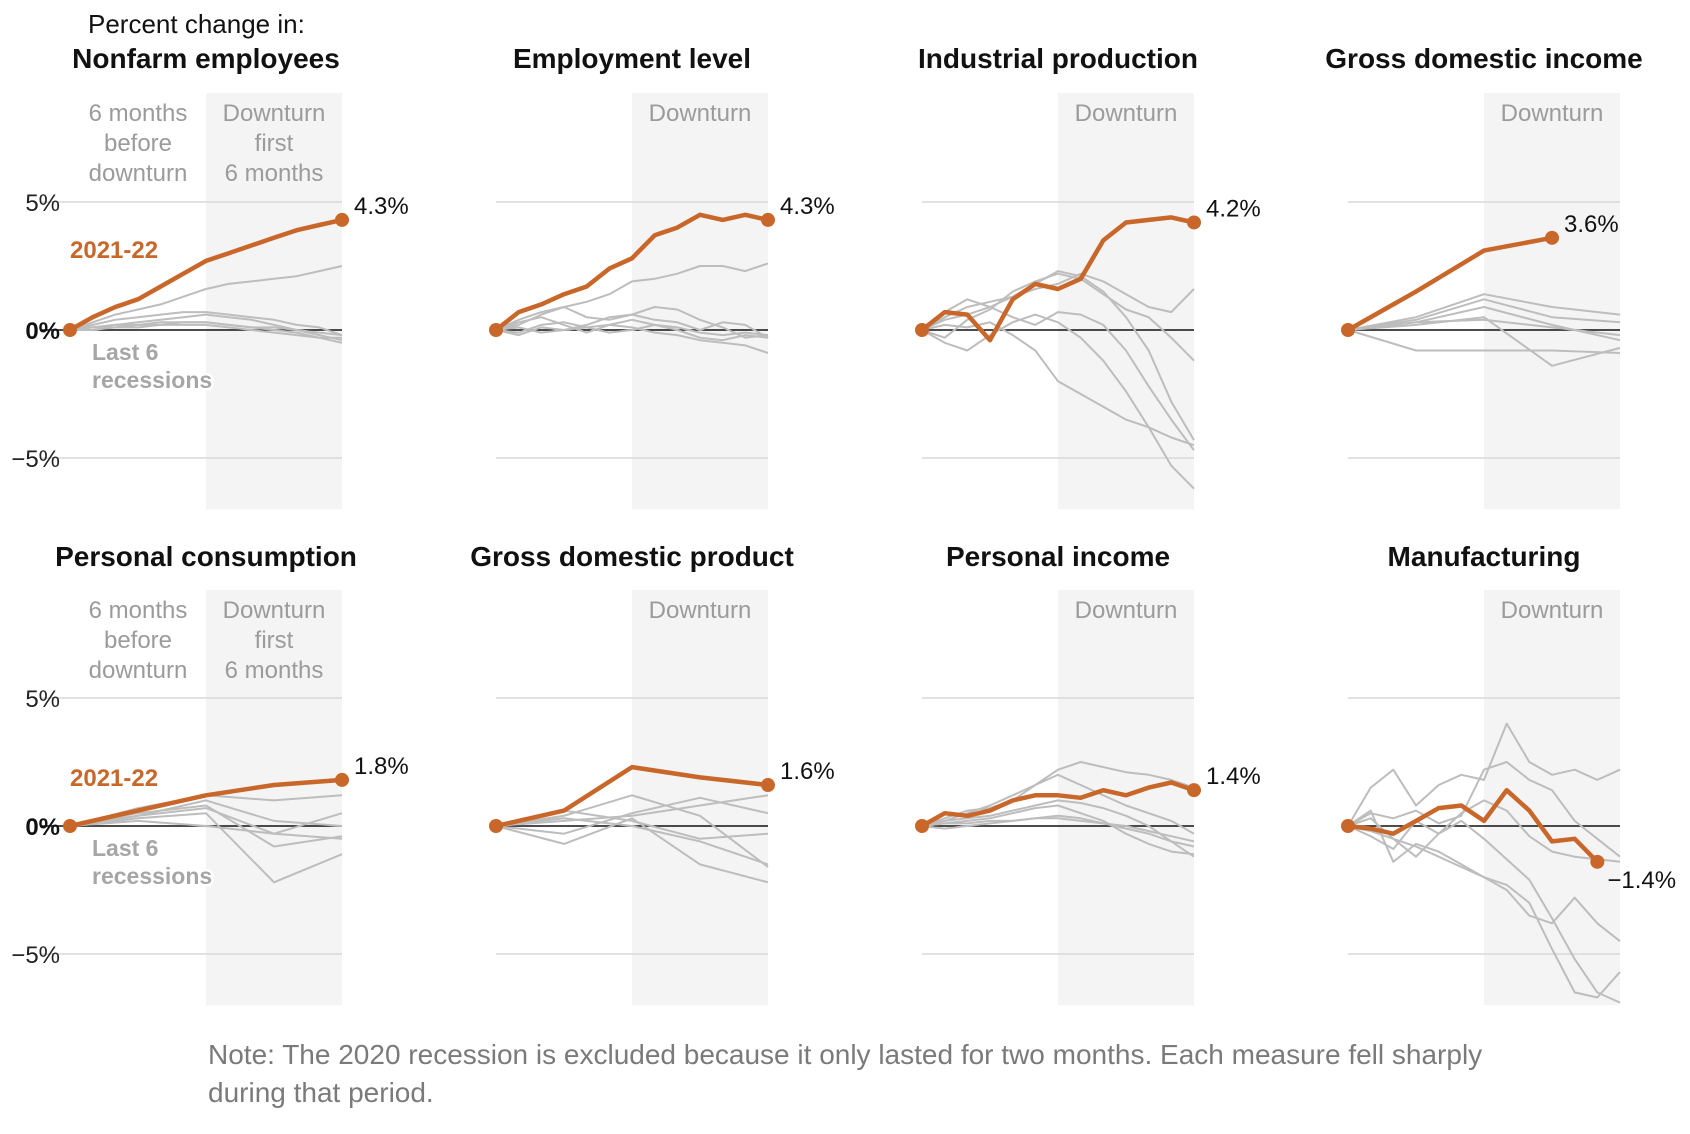  I want to click on chart-panel-manufacturing: Manufacturing Downturn −1.4%, so click(1508, 773).